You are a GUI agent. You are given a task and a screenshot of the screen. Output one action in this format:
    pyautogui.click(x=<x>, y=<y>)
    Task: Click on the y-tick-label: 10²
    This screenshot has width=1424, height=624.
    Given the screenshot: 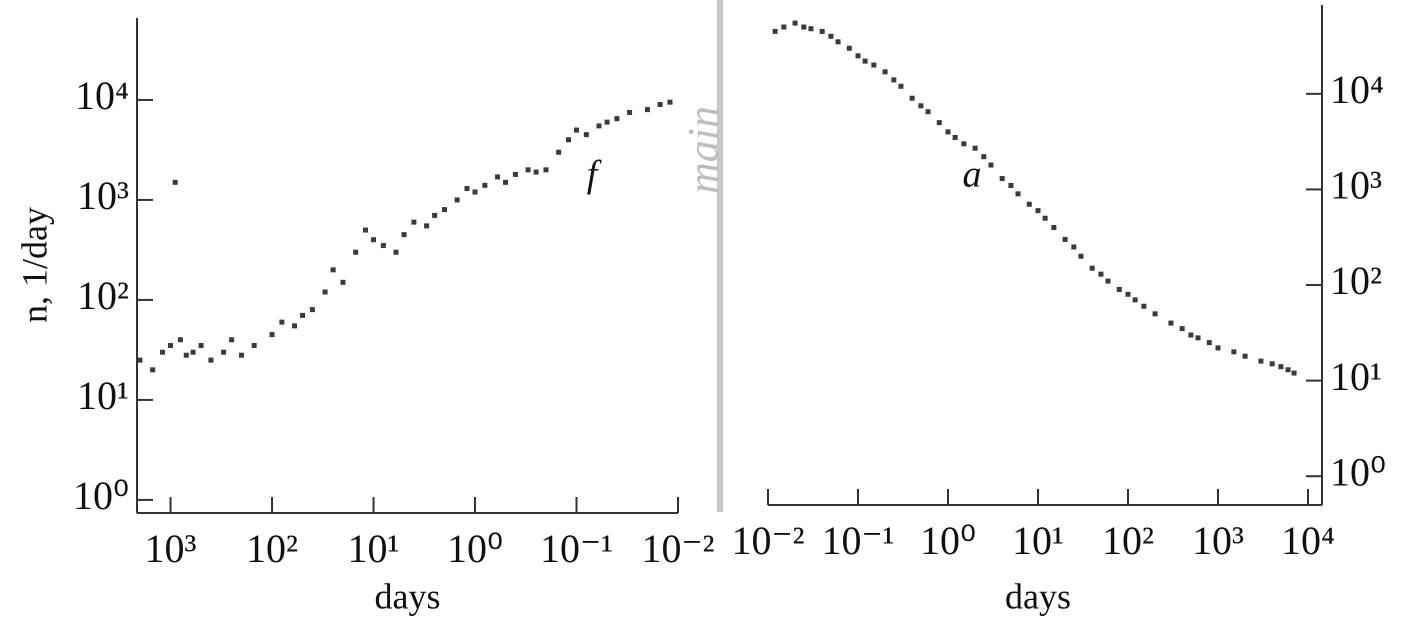 What is the action you would take?
    pyautogui.click(x=1356, y=280)
    